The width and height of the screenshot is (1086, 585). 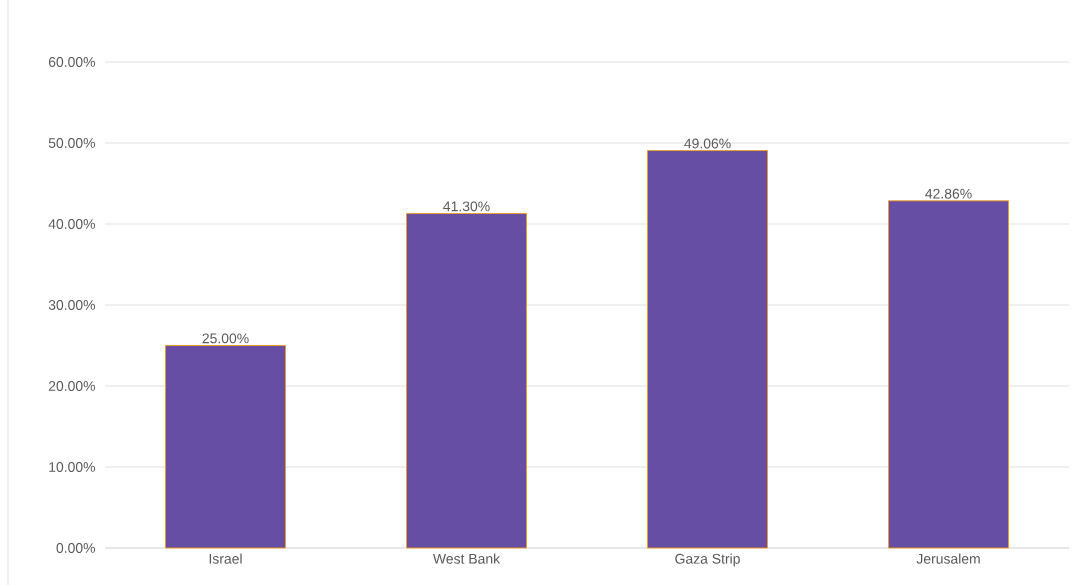 I want to click on x-tick-label: West Bank, so click(x=466, y=558).